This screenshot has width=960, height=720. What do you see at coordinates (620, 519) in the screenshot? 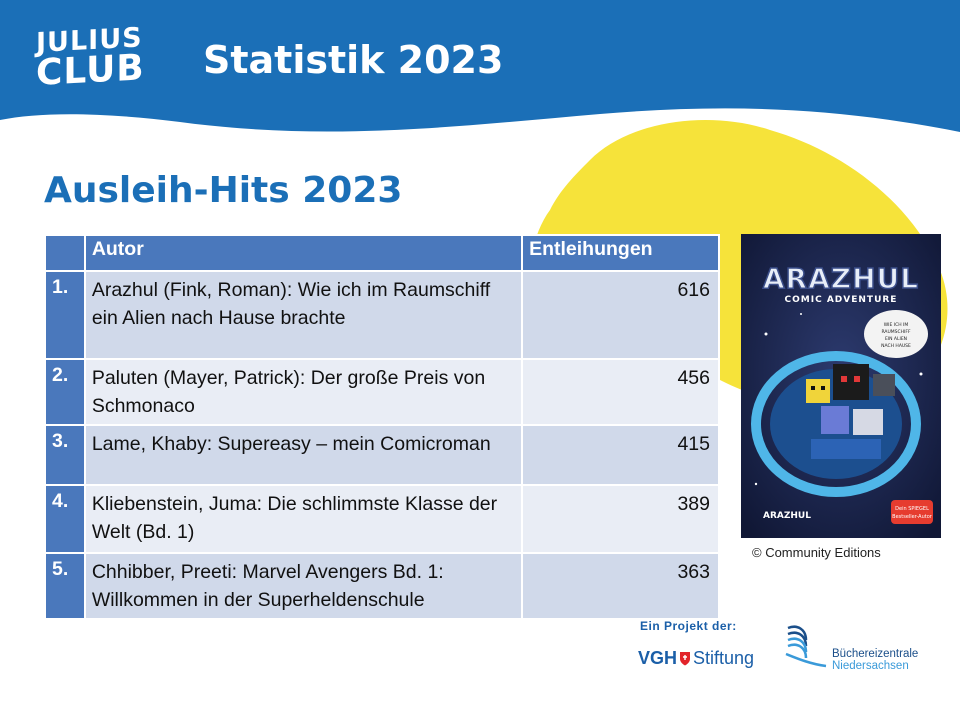
I see `loans-cell: 389` at bounding box center [620, 519].